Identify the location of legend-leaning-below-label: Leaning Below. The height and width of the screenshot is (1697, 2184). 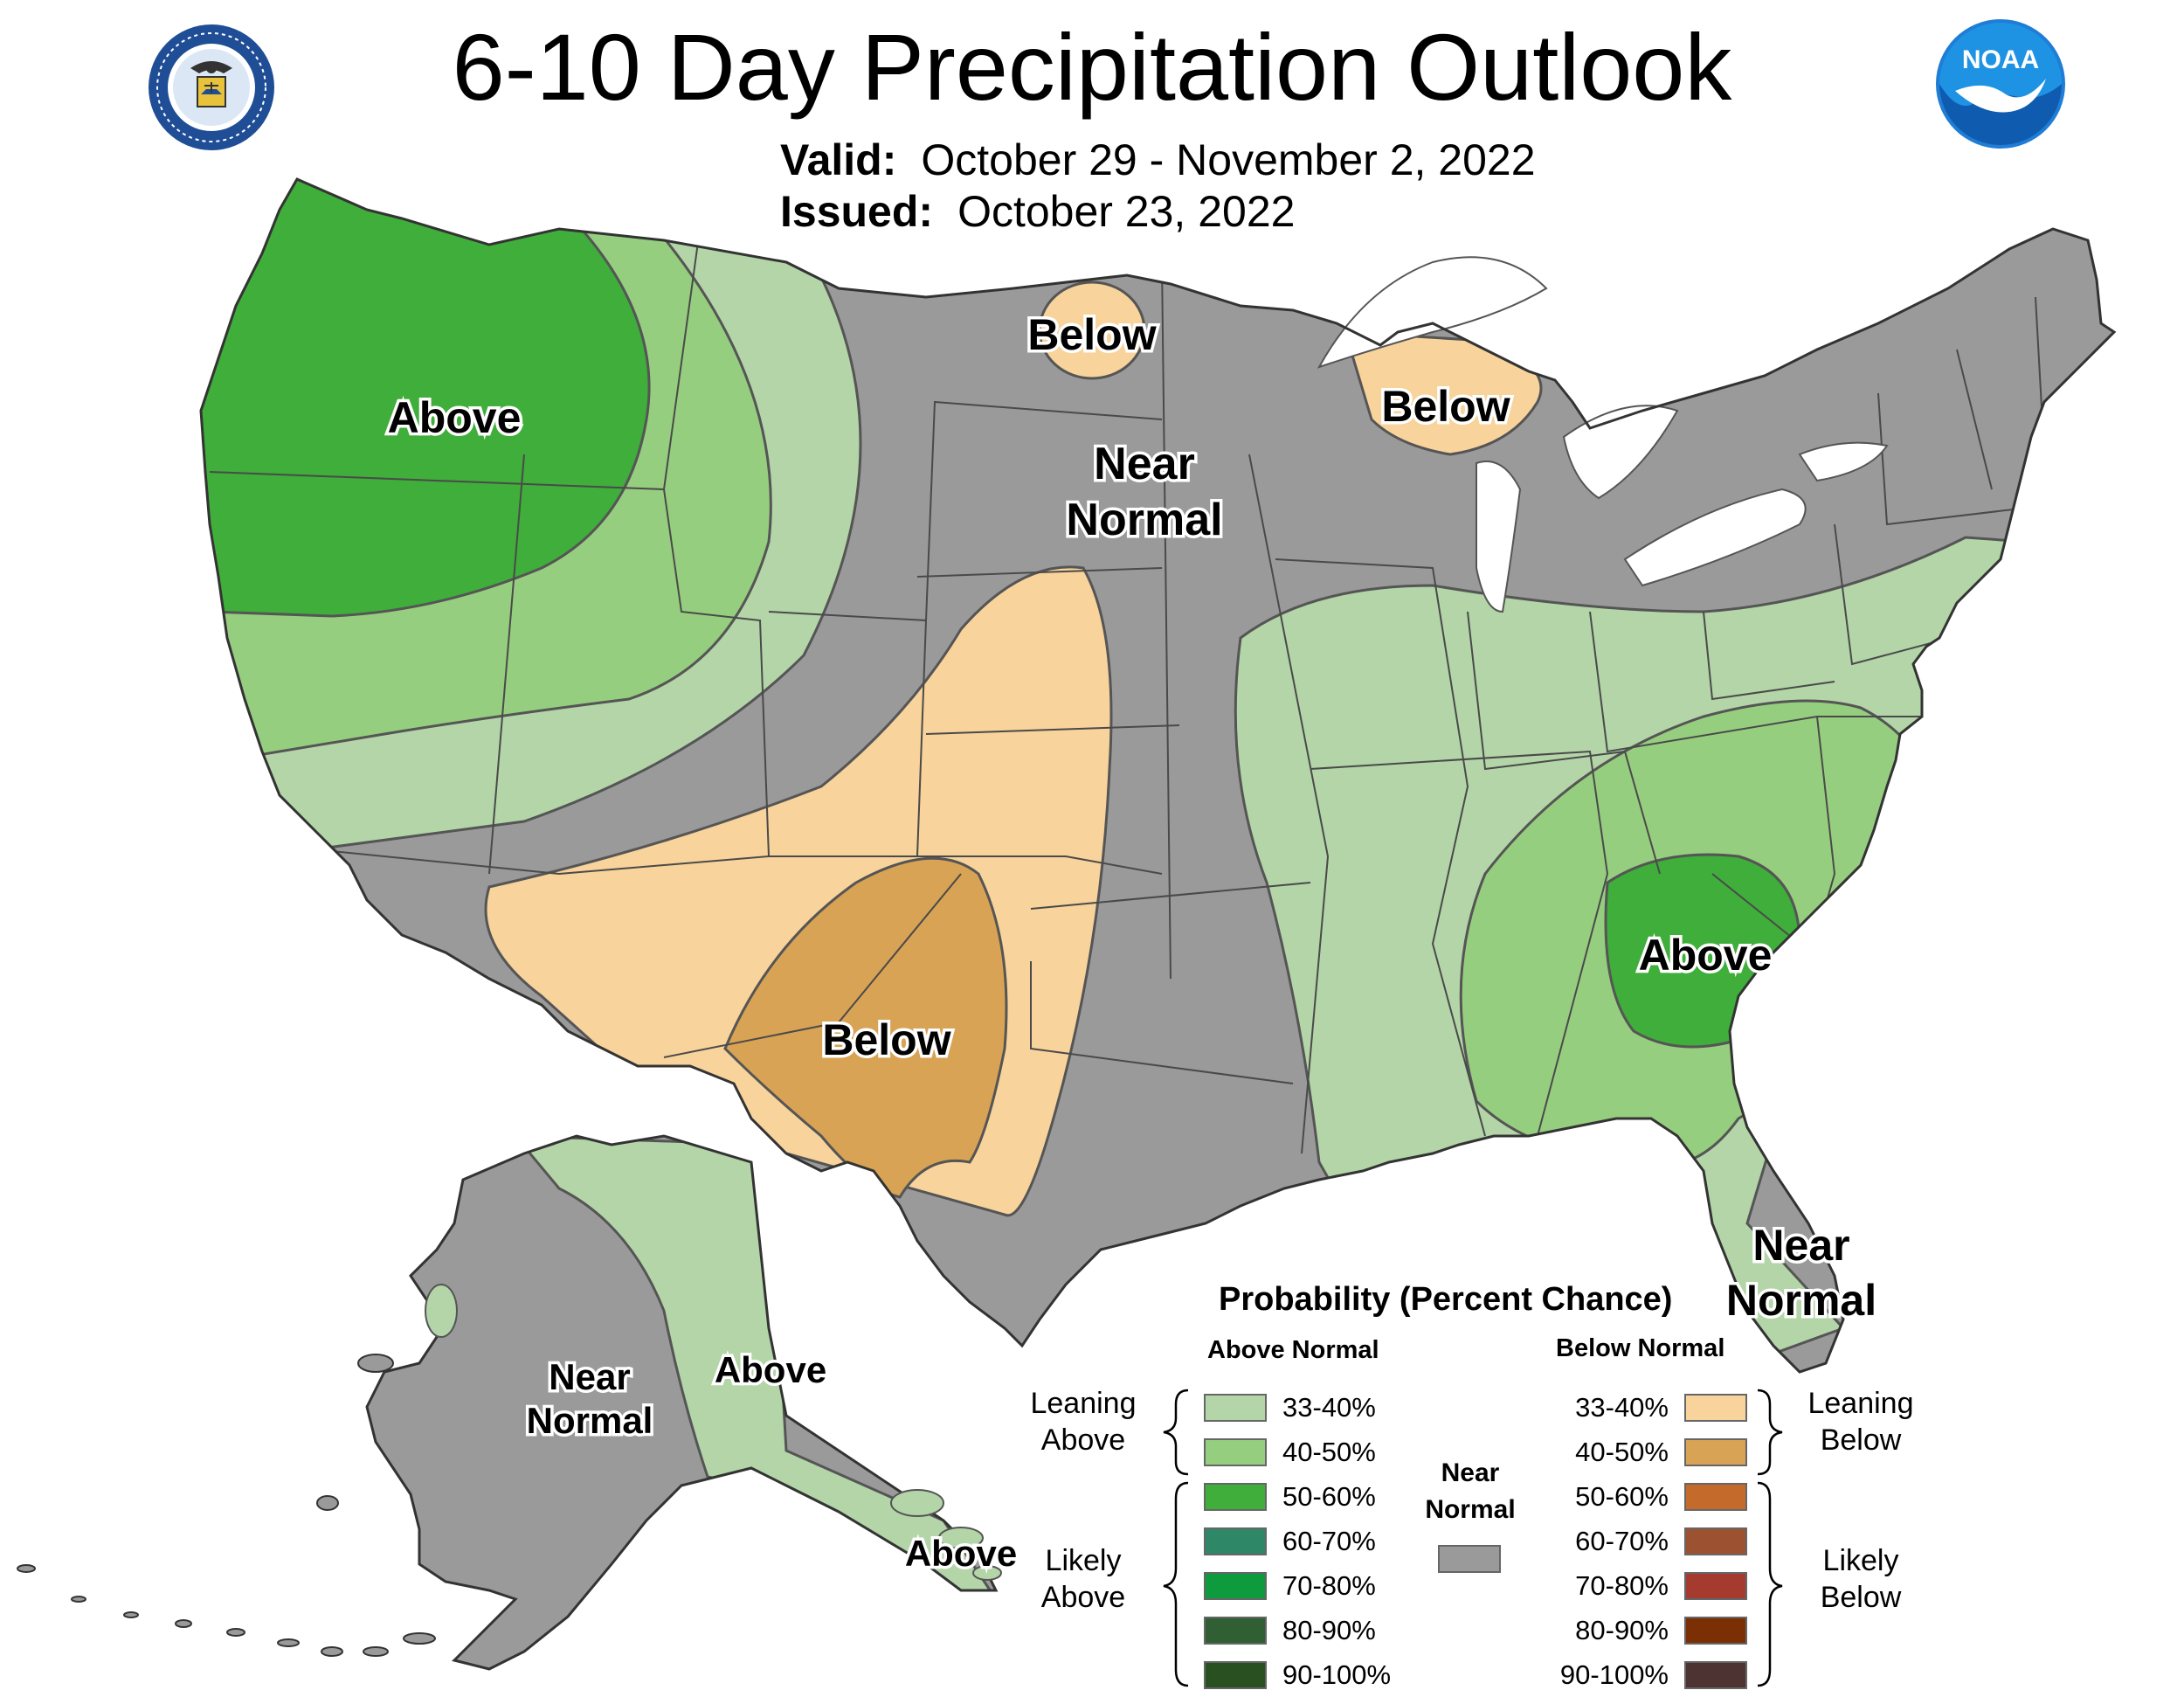
(1860, 1421).